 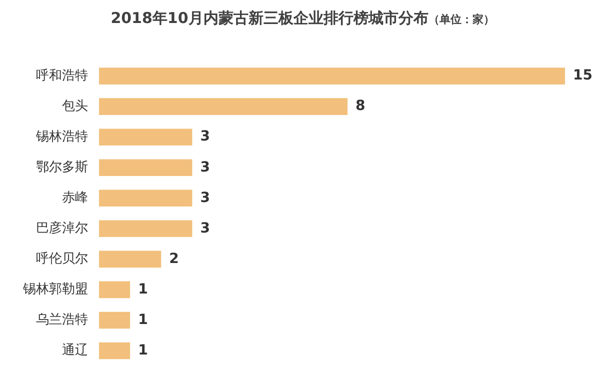 I want to click on y-tick-label: 巴彦淖尔, so click(x=62, y=228).